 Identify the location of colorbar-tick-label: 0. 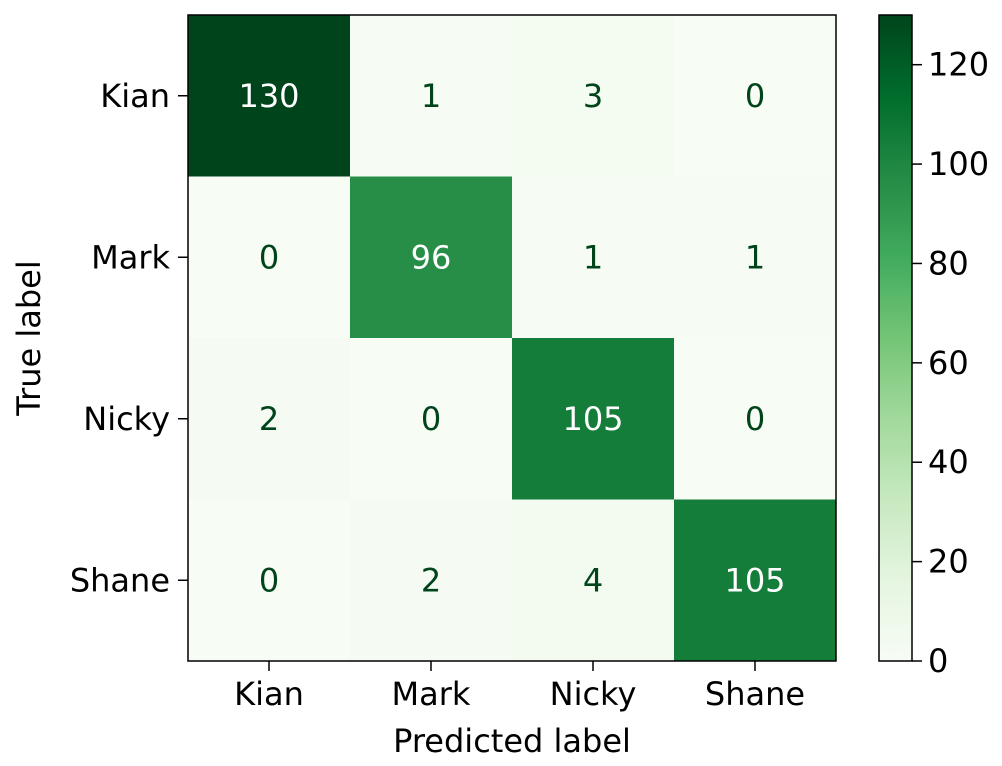
(938, 661).